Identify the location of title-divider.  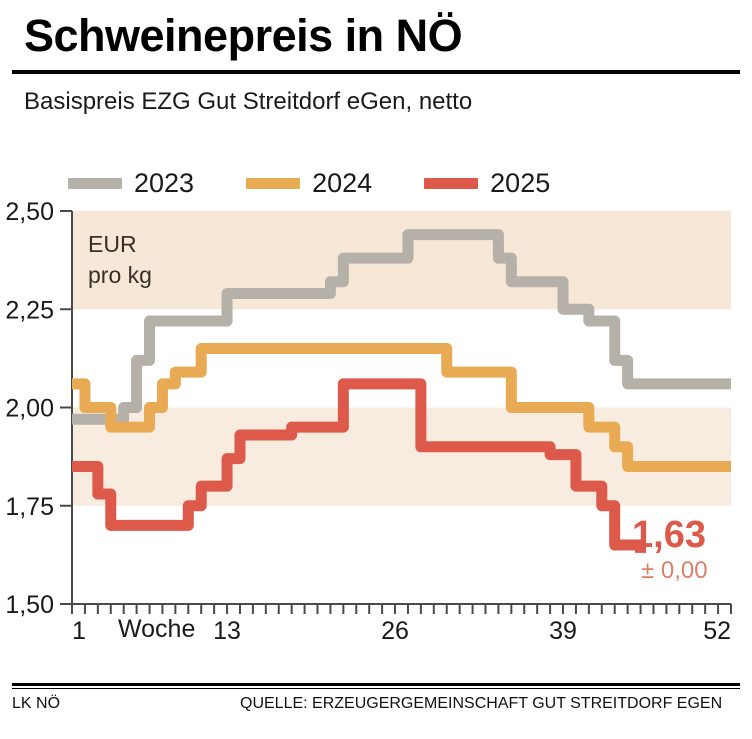
(376, 72).